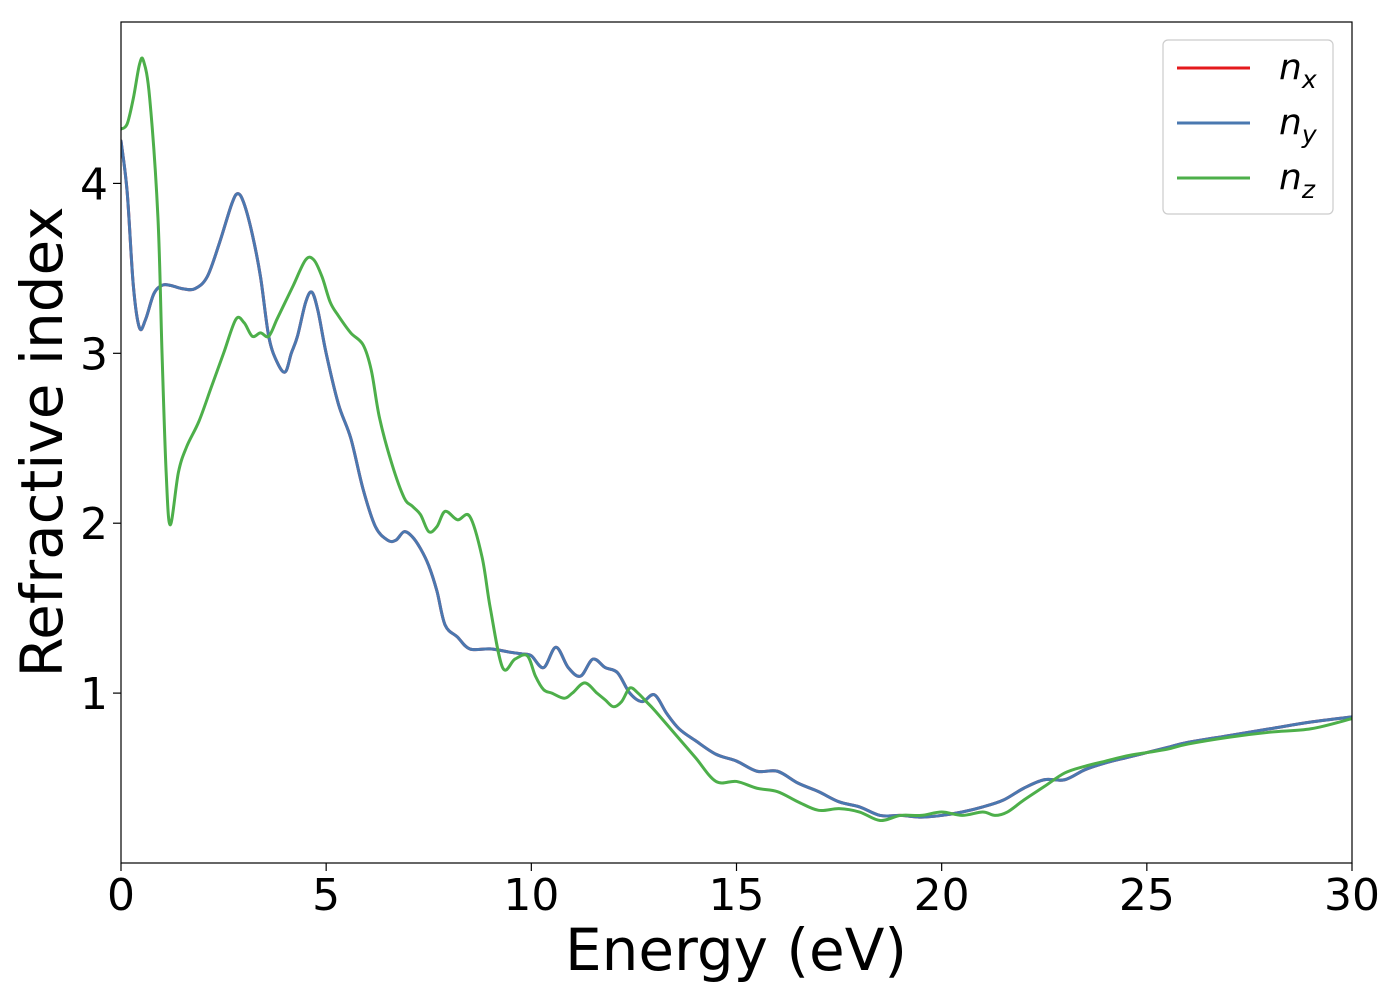 The width and height of the screenshot is (1400, 1004). Describe the element at coordinates (94, 354) in the screenshot. I see `y-tick-label: 3` at that location.